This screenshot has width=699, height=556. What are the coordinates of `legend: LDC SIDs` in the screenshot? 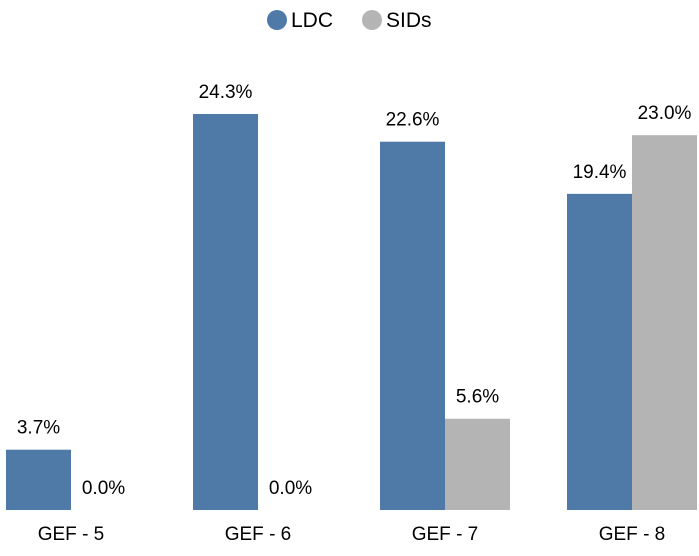 It's located at (349, 20).